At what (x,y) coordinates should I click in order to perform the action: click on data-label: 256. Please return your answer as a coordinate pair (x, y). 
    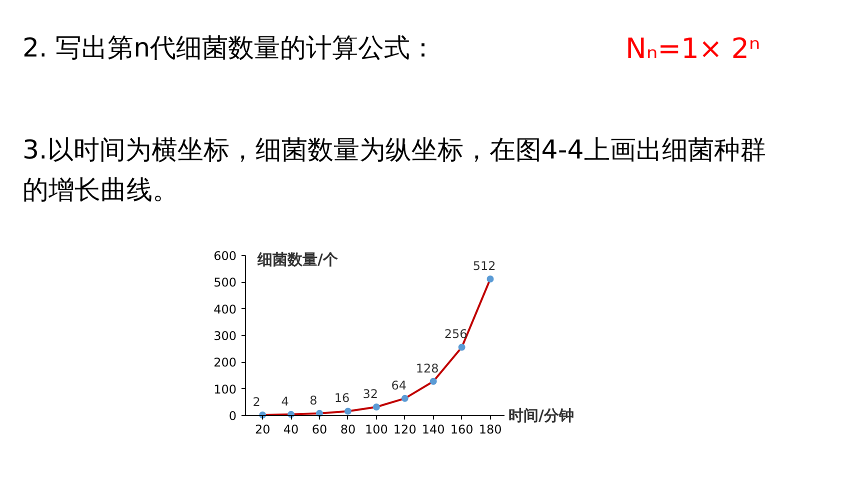
    Looking at the image, I should click on (456, 334).